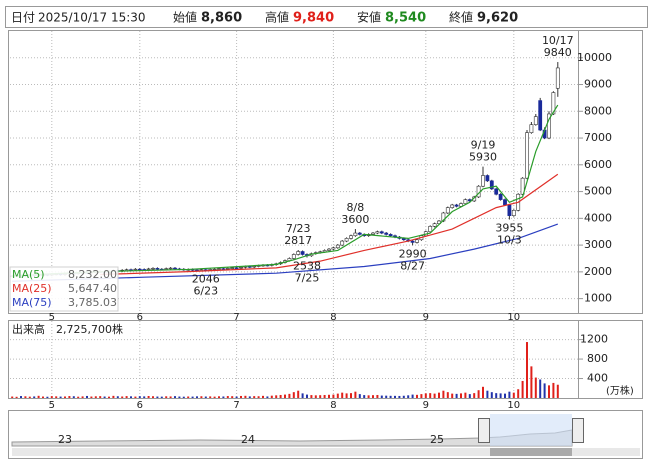 Image resolution: width=653 pixels, height=470 pixels. Describe the element at coordinates (236, 405) in the screenshot. I see `x-tick-label: 7` at that location.